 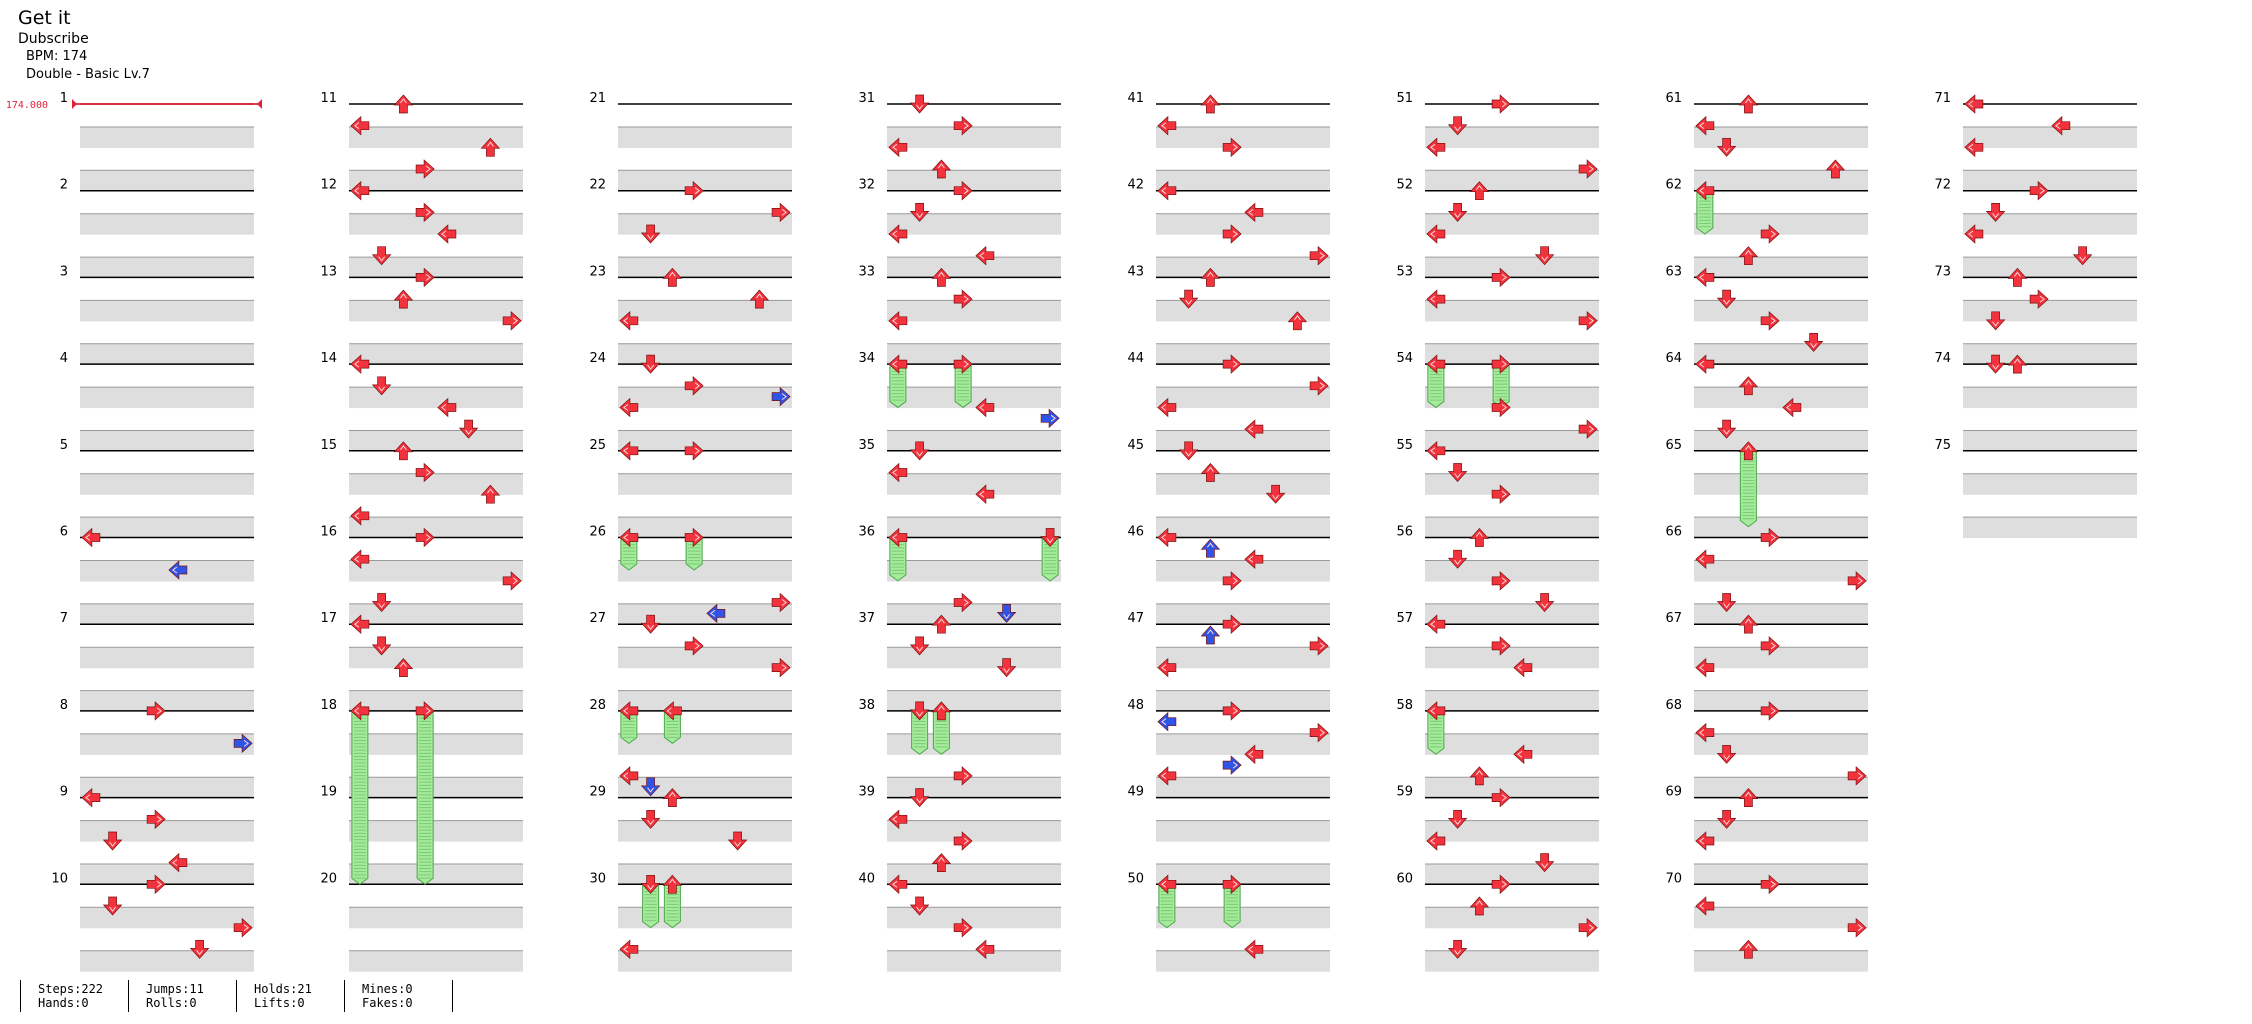 What do you see at coordinates (328, 532) in the screenshot?
I see `measure-number: 16` at bounding box center [328, 532].